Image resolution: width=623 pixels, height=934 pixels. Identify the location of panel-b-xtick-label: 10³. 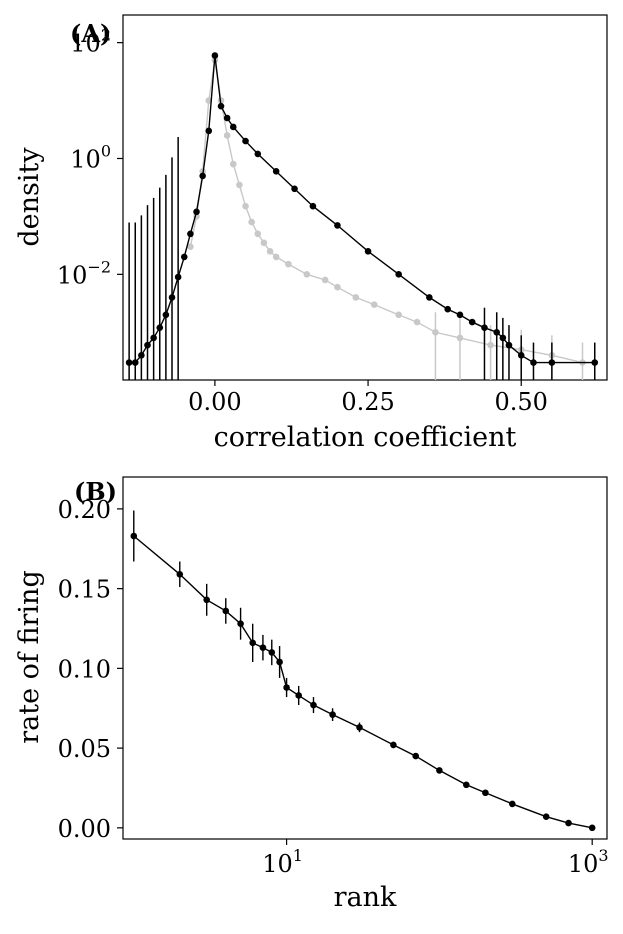
(588, 862).